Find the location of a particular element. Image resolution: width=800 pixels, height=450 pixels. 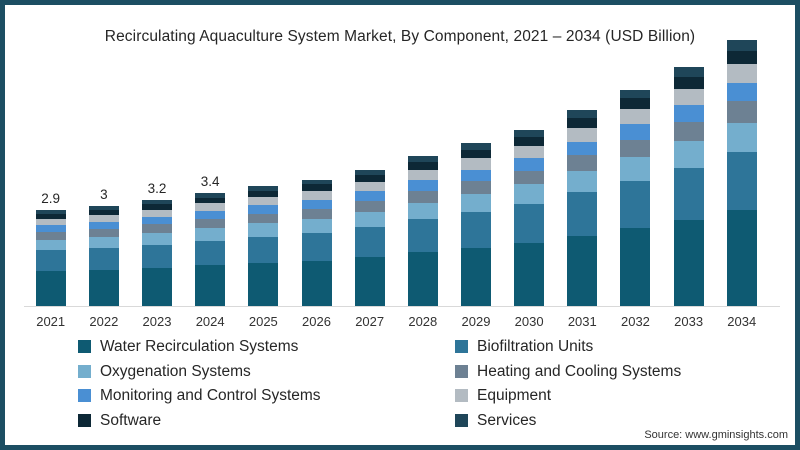

x-tick-2022: 2022 is located at coordinates (104, 321).